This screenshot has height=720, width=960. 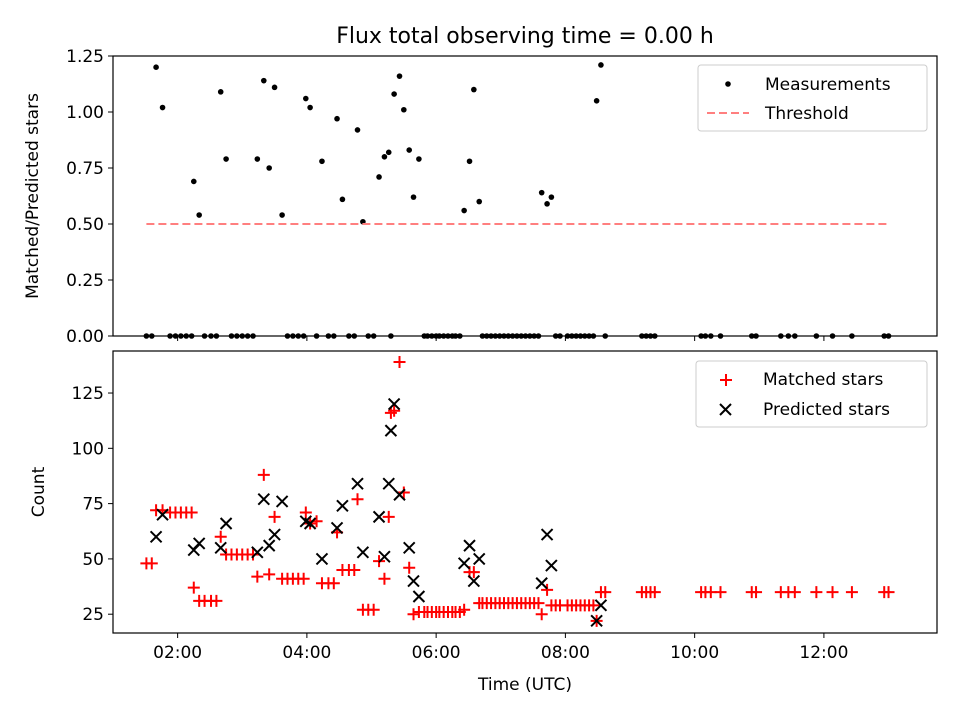 I want to click on bottom-y-axis-label: Count, so click(x=39, y=491).